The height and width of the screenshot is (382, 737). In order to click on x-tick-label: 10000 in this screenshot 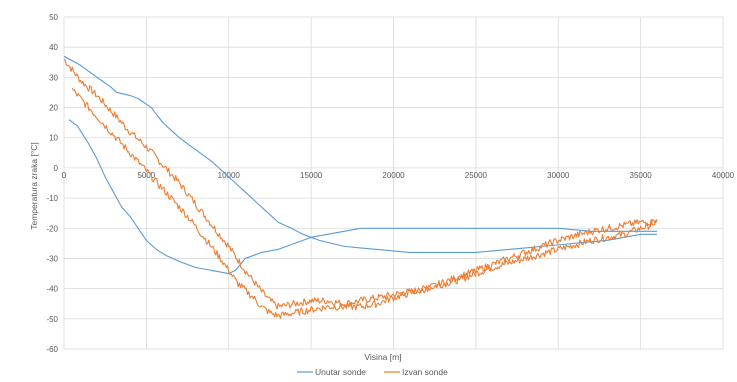, I will do `click(229, 175)`.